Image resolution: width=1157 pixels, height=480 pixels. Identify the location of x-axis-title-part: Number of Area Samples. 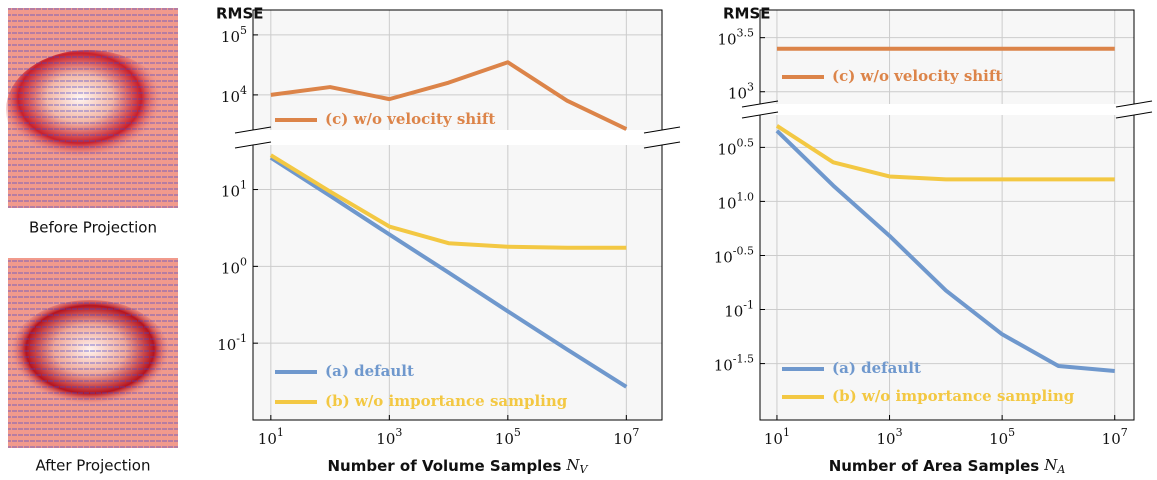
(934, 466).